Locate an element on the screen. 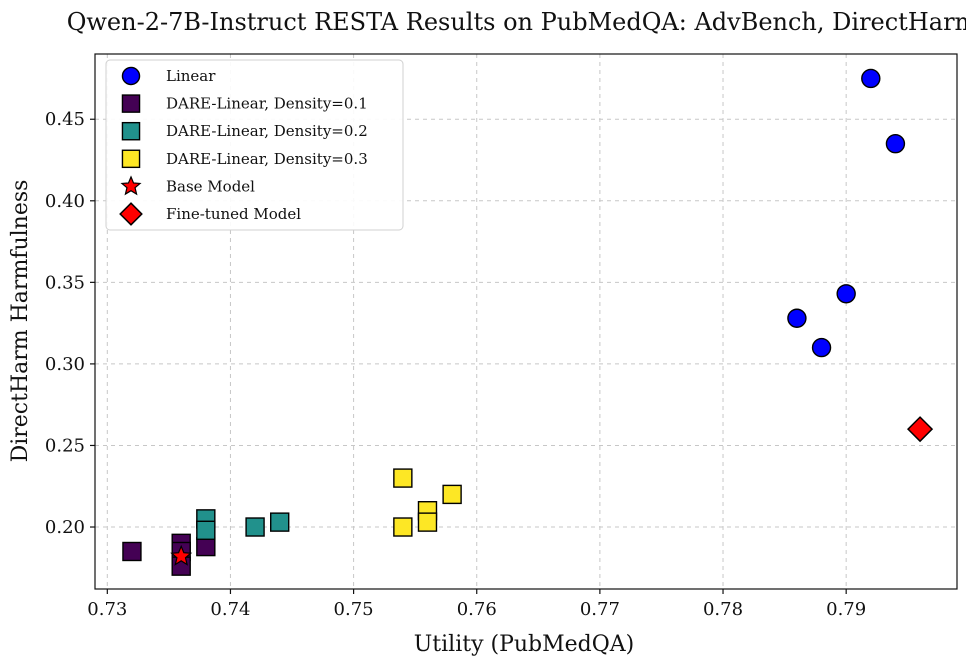 Image resolution: width=966 pixels, height=666 pixels. legend-diamond-marker is located at coordinates (131, 214).